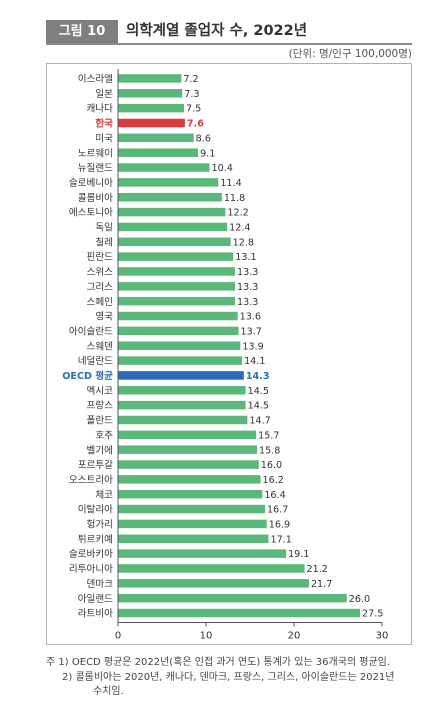 The width and height of the screenshot is (433, 726). I want to click on value-label: 10.4, so click(222, 168).